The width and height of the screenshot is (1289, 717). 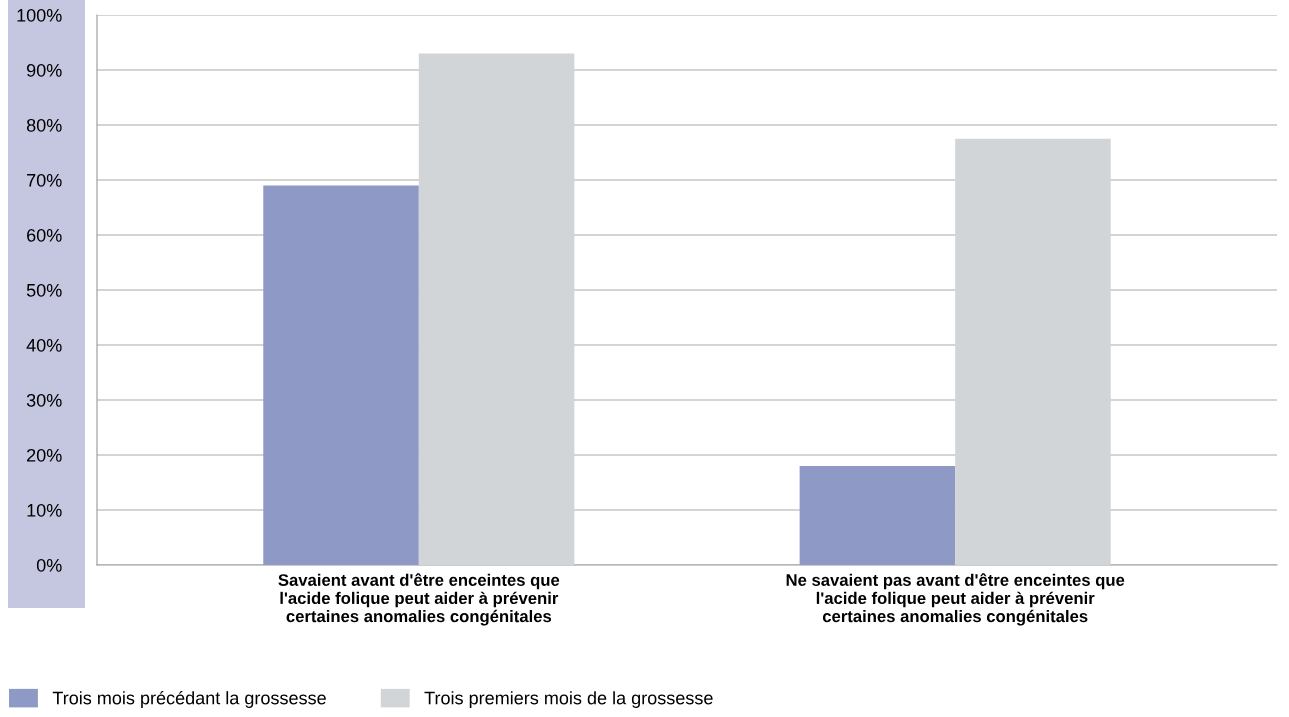 What do you see at coordinates (44, 235) in the screenshot?
I see `y-tick-label: 60%` at bounding box center [44, 235].